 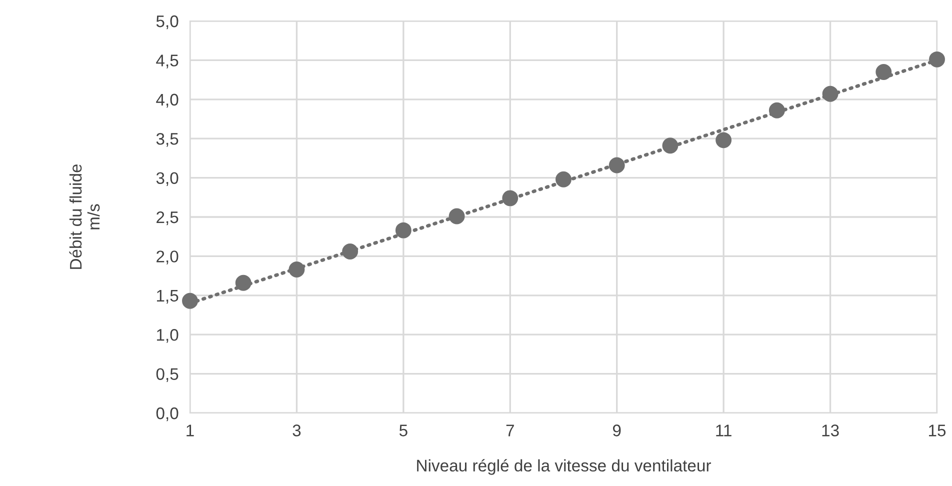 What do you see at coordinates (564, 467) in the screenshot?
I see `x-axis-title: Niveau réglé de la vitesse du ventilateur` at bounding box center [564, 467].